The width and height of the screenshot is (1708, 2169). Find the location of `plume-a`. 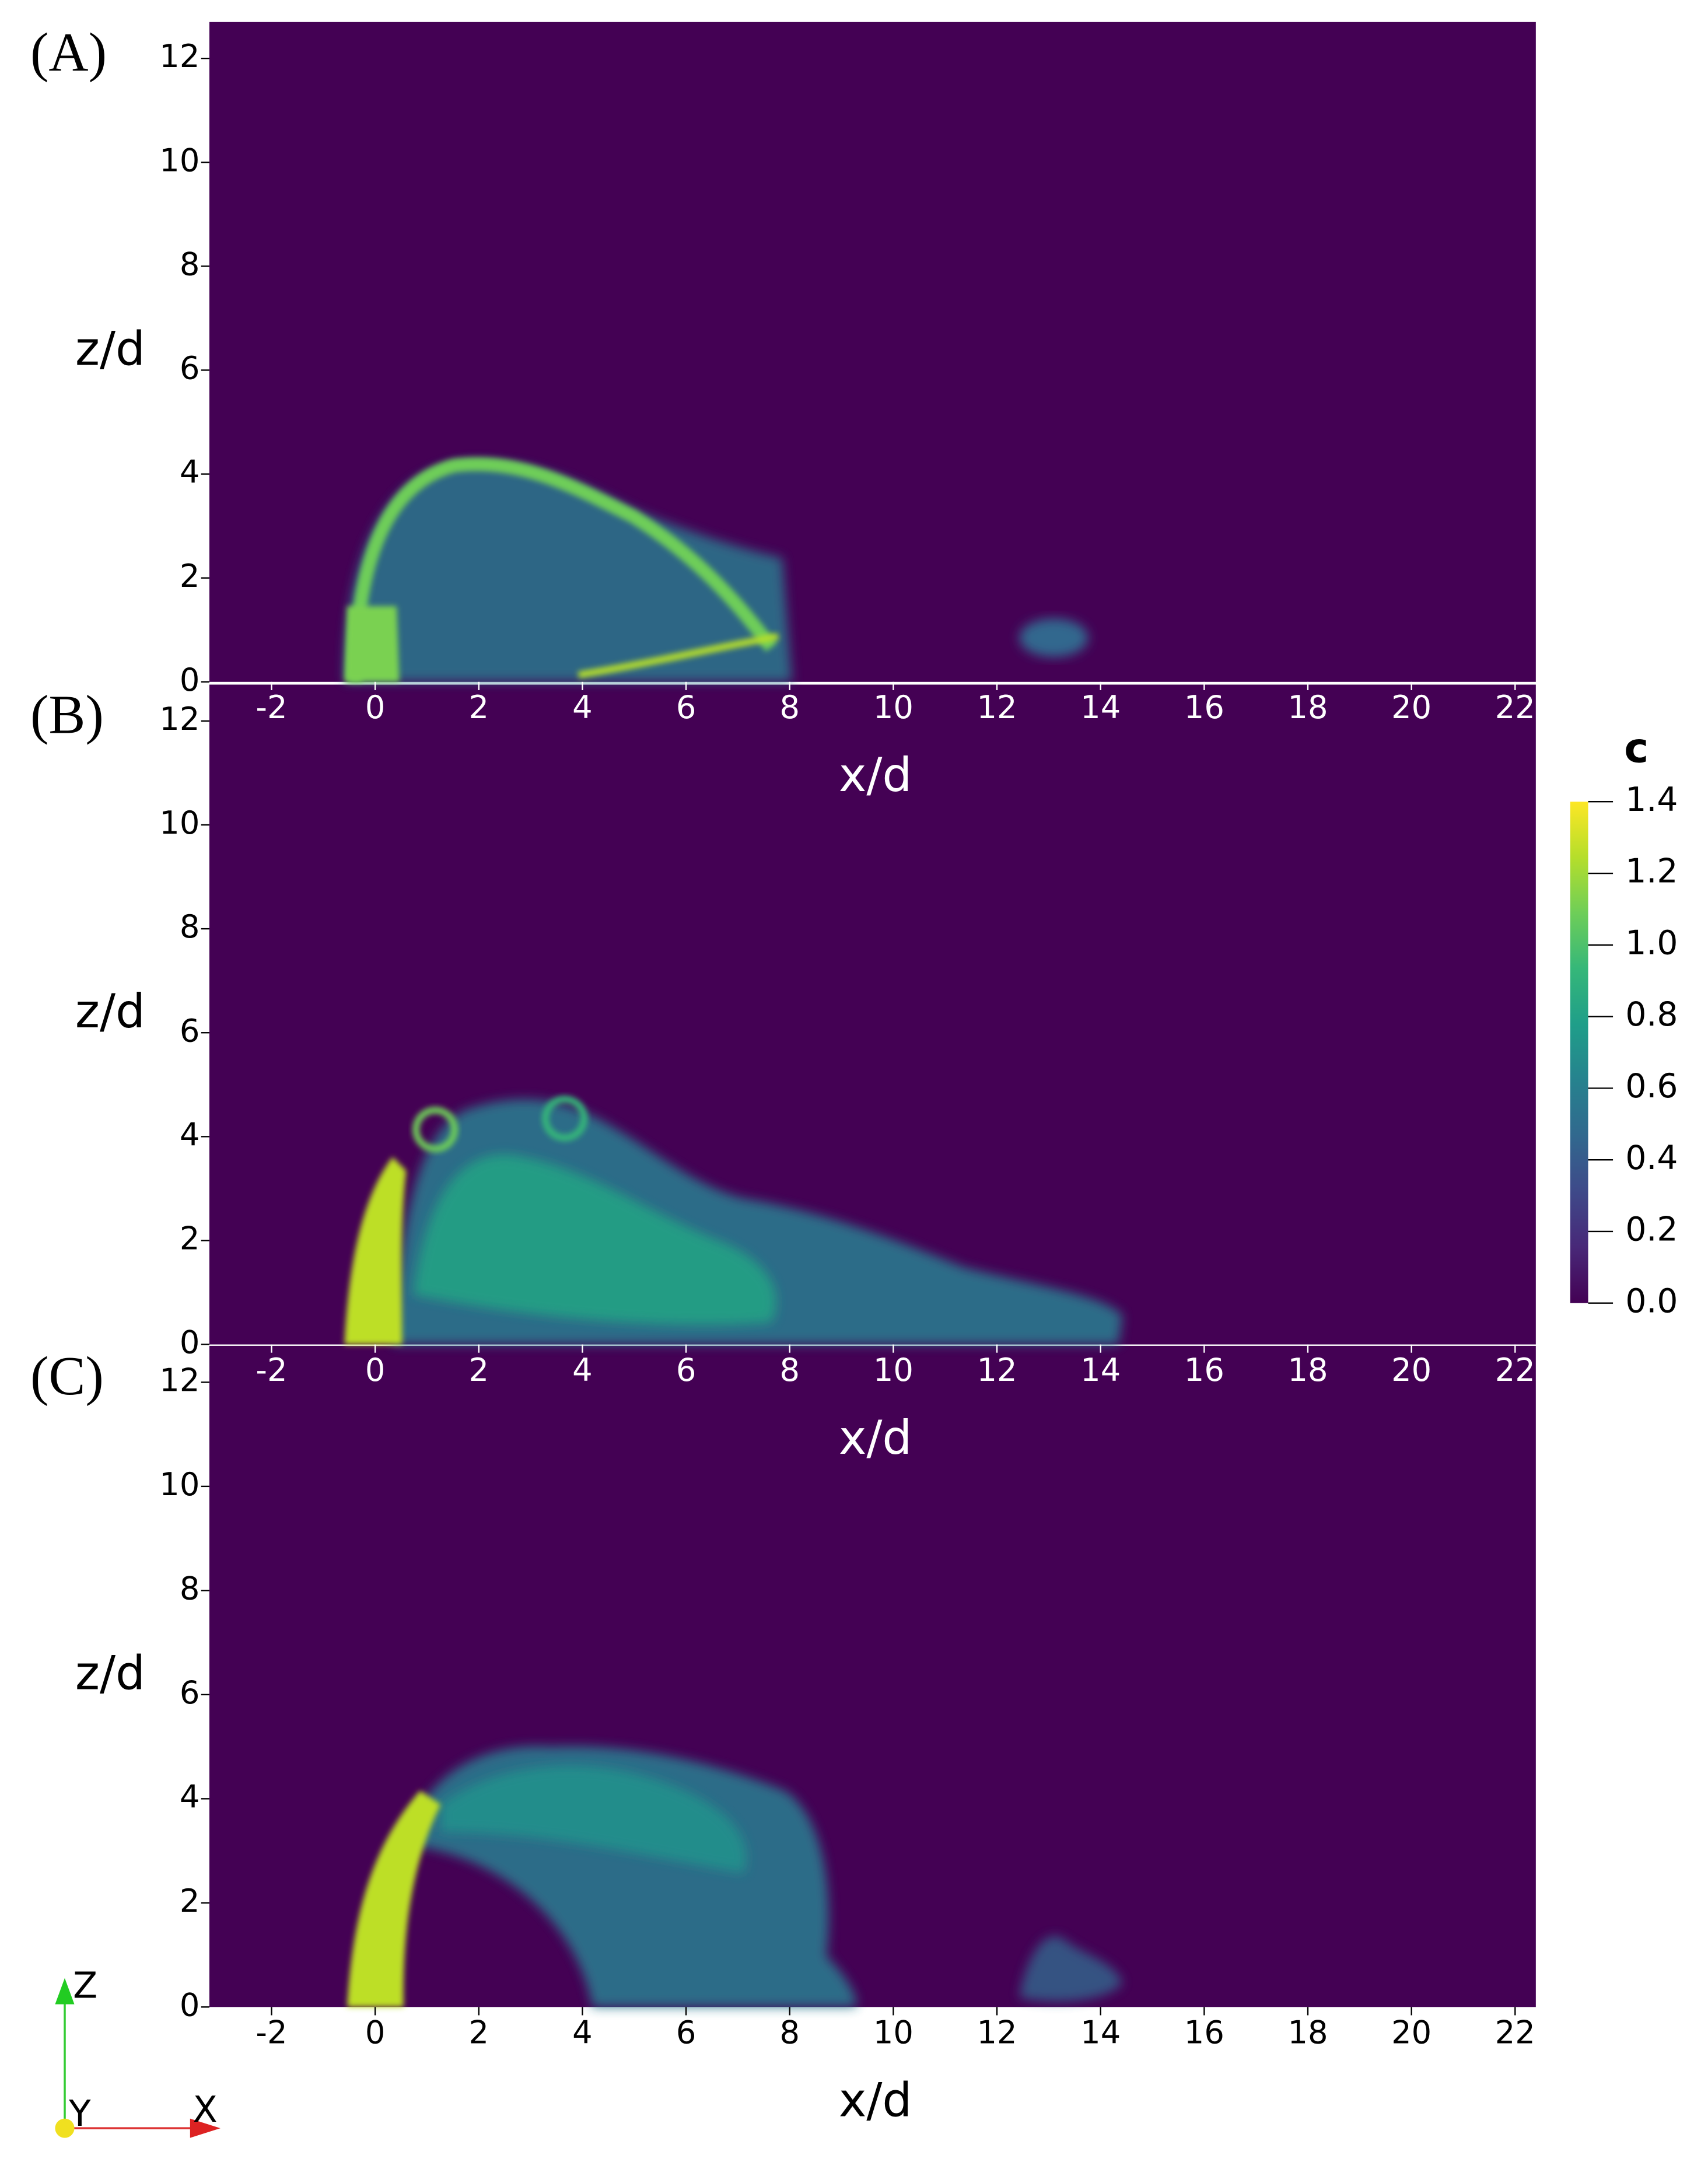

plume-a is located at coordinates (568, 571).